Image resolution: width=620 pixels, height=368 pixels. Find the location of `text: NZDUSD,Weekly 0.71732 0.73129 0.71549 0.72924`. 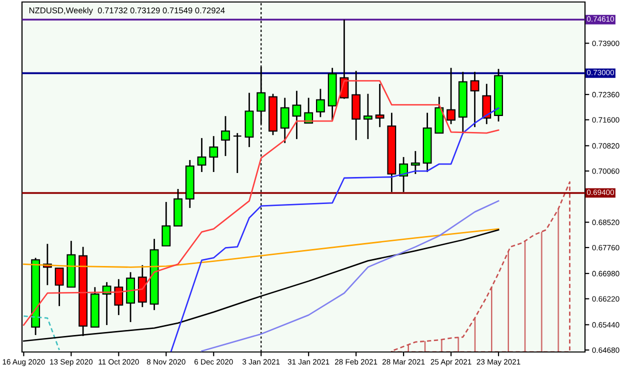

text: NZDUSD,Weekly 0.71732 0.73129 0.71549 0.72924 is located at coordinates (127, 11).